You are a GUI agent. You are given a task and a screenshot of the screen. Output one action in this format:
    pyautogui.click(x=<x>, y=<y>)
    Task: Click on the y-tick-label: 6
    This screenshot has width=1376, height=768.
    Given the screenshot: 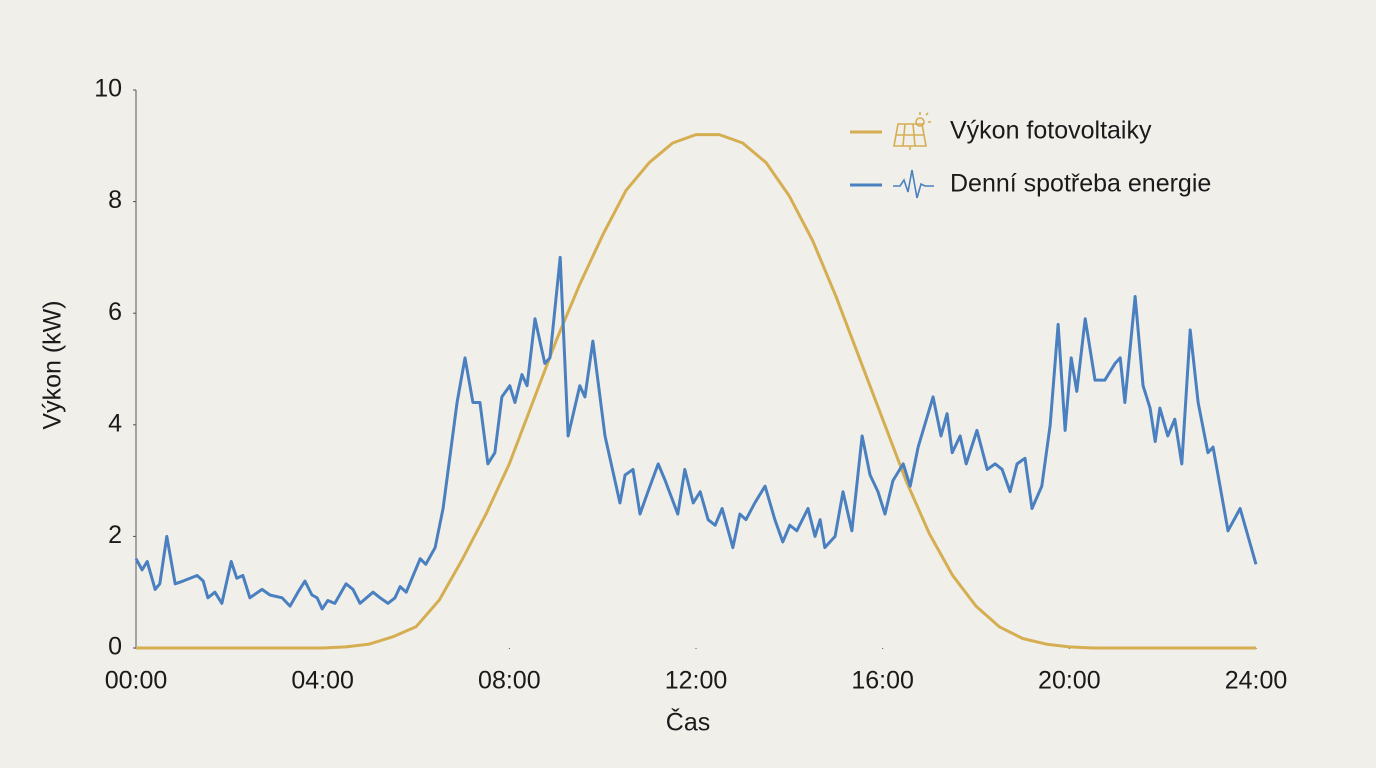 What is the action you would take?
    pyautogui.click(x=115, y=312)
    